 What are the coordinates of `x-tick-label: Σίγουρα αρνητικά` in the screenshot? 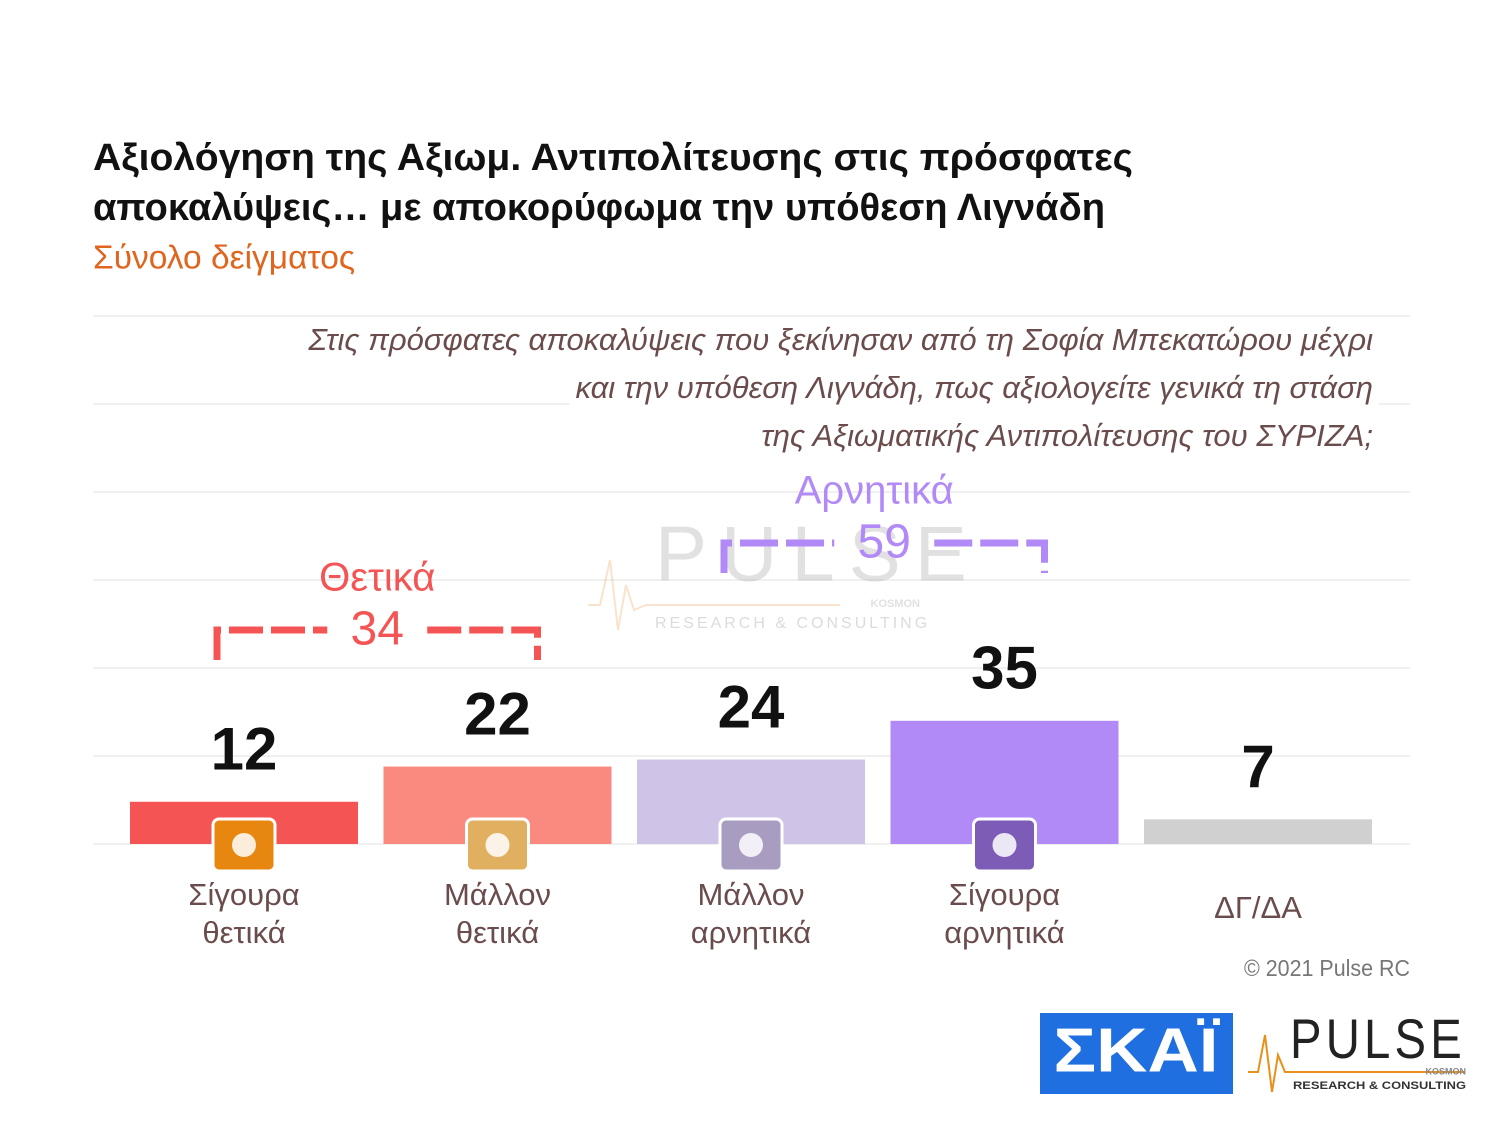 It's located at (1004, 913).